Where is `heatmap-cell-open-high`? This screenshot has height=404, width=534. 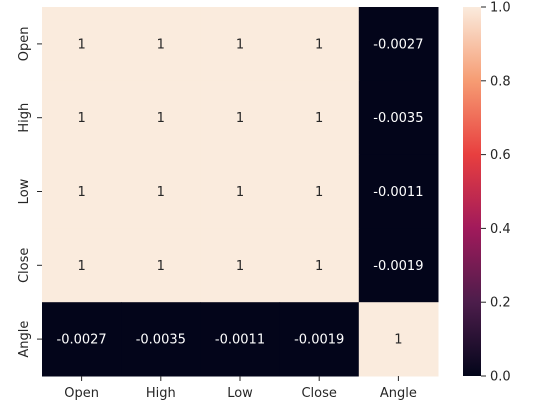
heatmap-cell-open-high is located at coordinates (161, 44).